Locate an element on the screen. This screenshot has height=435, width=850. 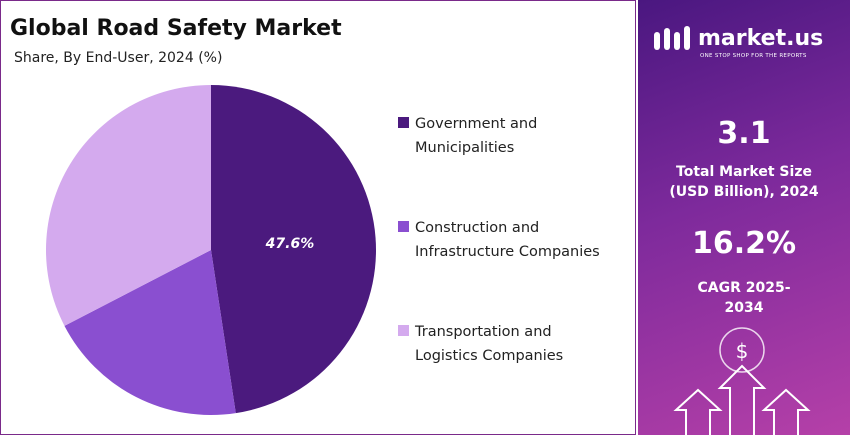
legend-item: Government and Municipalities is located at coordinates (514, 136).